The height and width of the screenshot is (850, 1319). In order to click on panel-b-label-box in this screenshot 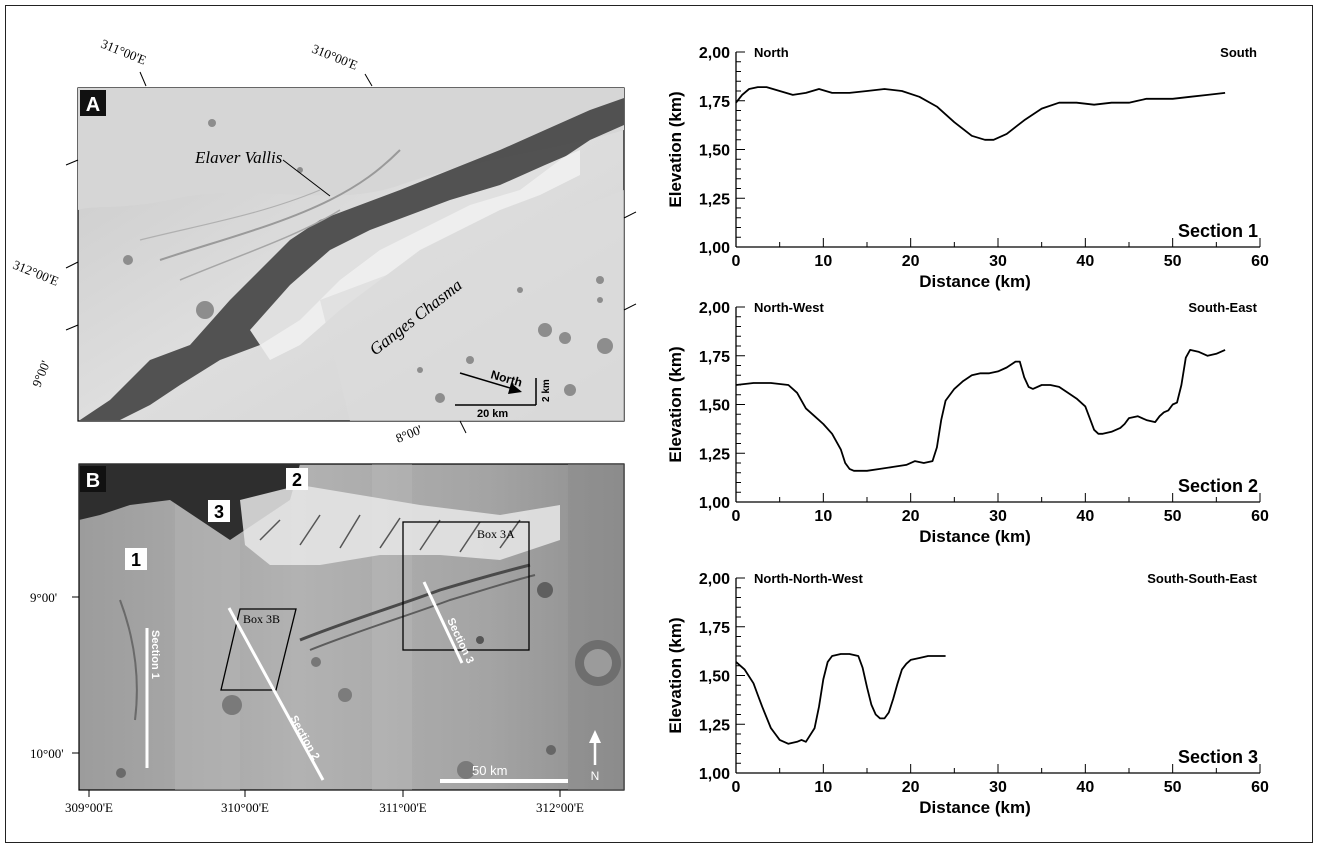, I will do `click(93, 479)`.